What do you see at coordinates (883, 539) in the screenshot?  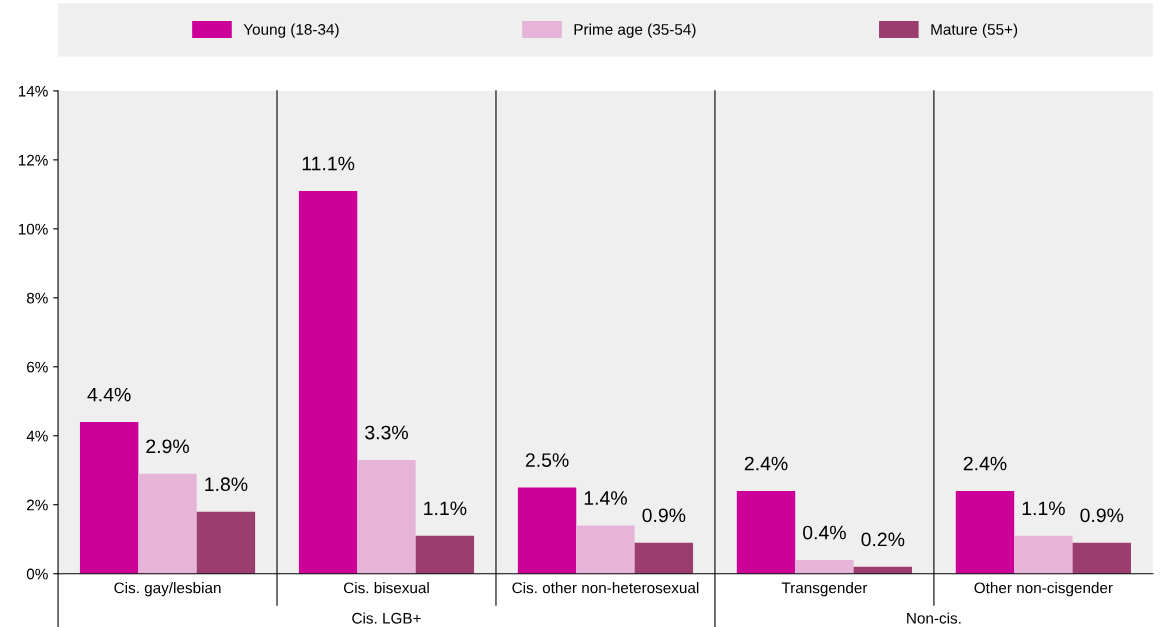 I see `data-label: 0.2%` at bounding box center [883, 539].